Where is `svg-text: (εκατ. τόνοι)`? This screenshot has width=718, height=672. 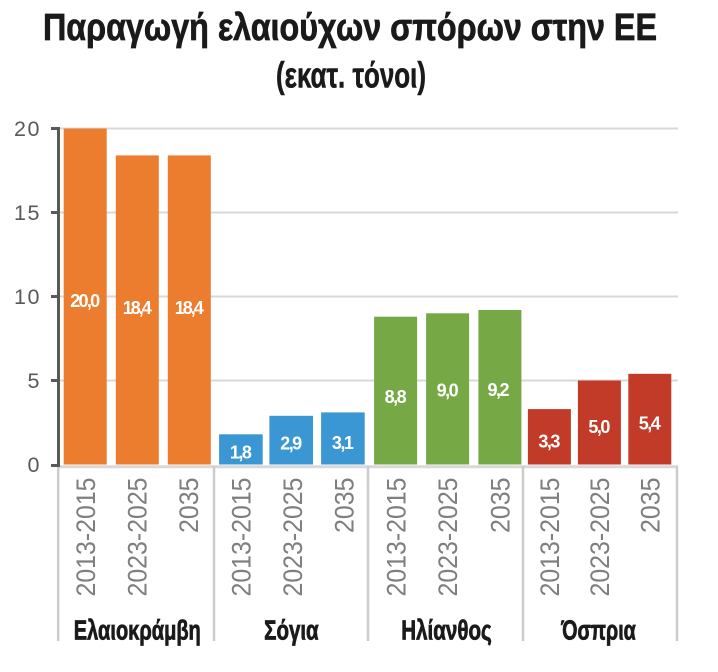
svg-text: (εκατ. τόνοι) is located at coordinates (351, 75).